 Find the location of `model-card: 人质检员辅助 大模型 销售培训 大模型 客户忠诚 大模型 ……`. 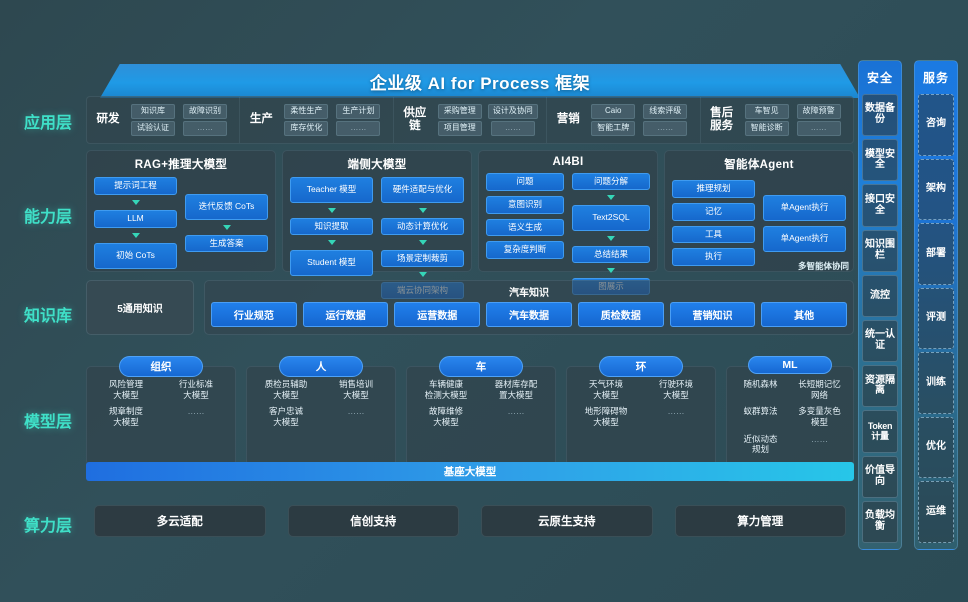

model-card: 人质检员辅助 大模型 销售培训 大模型 客户忠诚 大模型 …… is located at coordinates (321, 411).